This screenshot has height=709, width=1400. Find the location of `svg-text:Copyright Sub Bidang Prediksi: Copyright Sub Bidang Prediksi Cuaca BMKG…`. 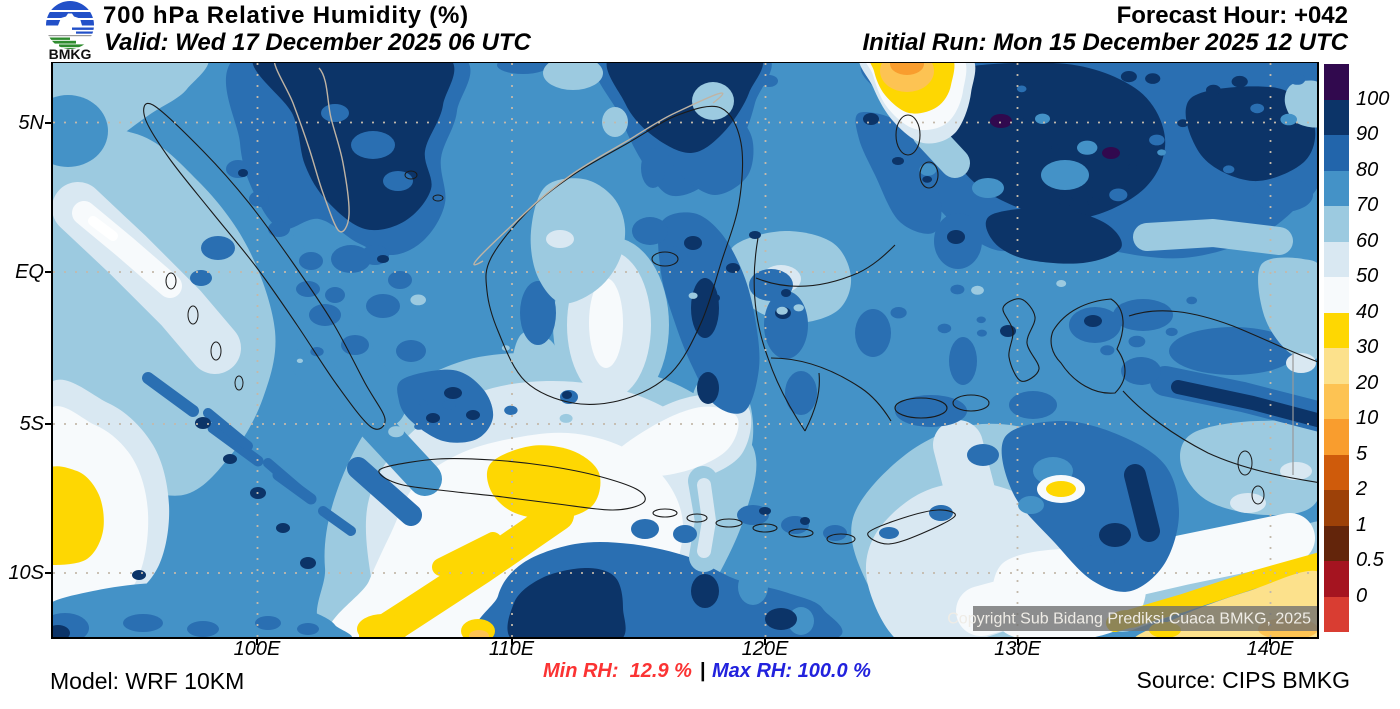

svg-text:Copyright Sub Bidang Prediksi: Copyright Sub Bidang Prediksi Cuaca BMKG… is located at coordinates (1129, 619).